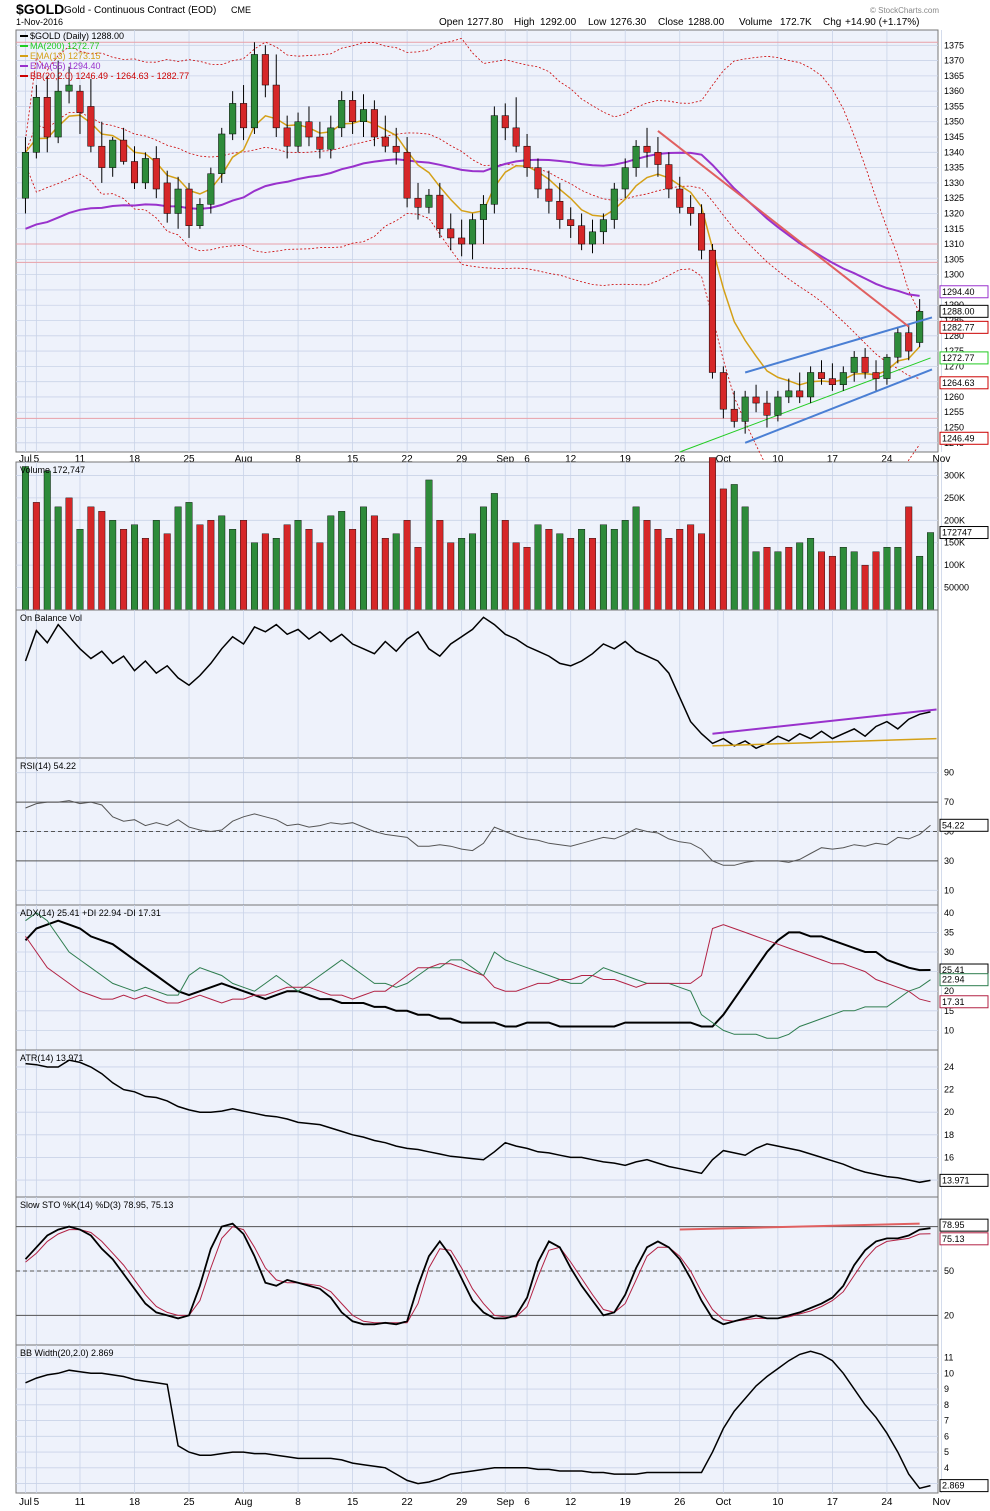 The width and height of the screenshot is (990, 1511). Describe the element at coordinates (954, 397) in the screenshot. I see `y-tick-label: 1260` at that location.